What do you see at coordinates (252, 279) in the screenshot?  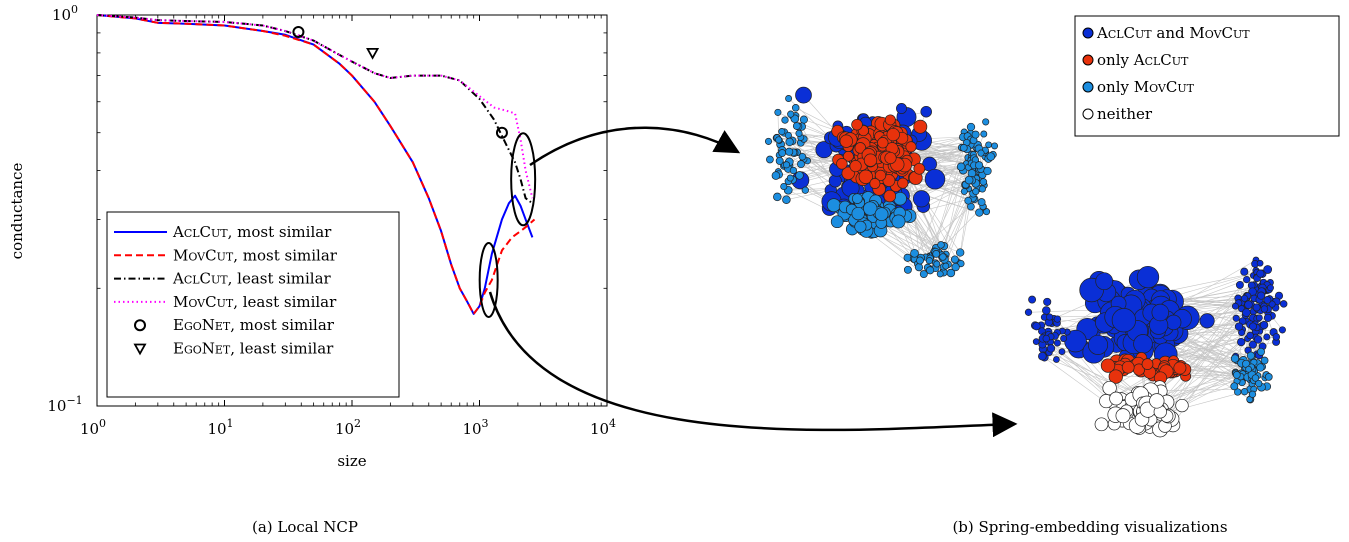 I see `legend-label: AclCut, least similar` at bounding box center [252, 279].